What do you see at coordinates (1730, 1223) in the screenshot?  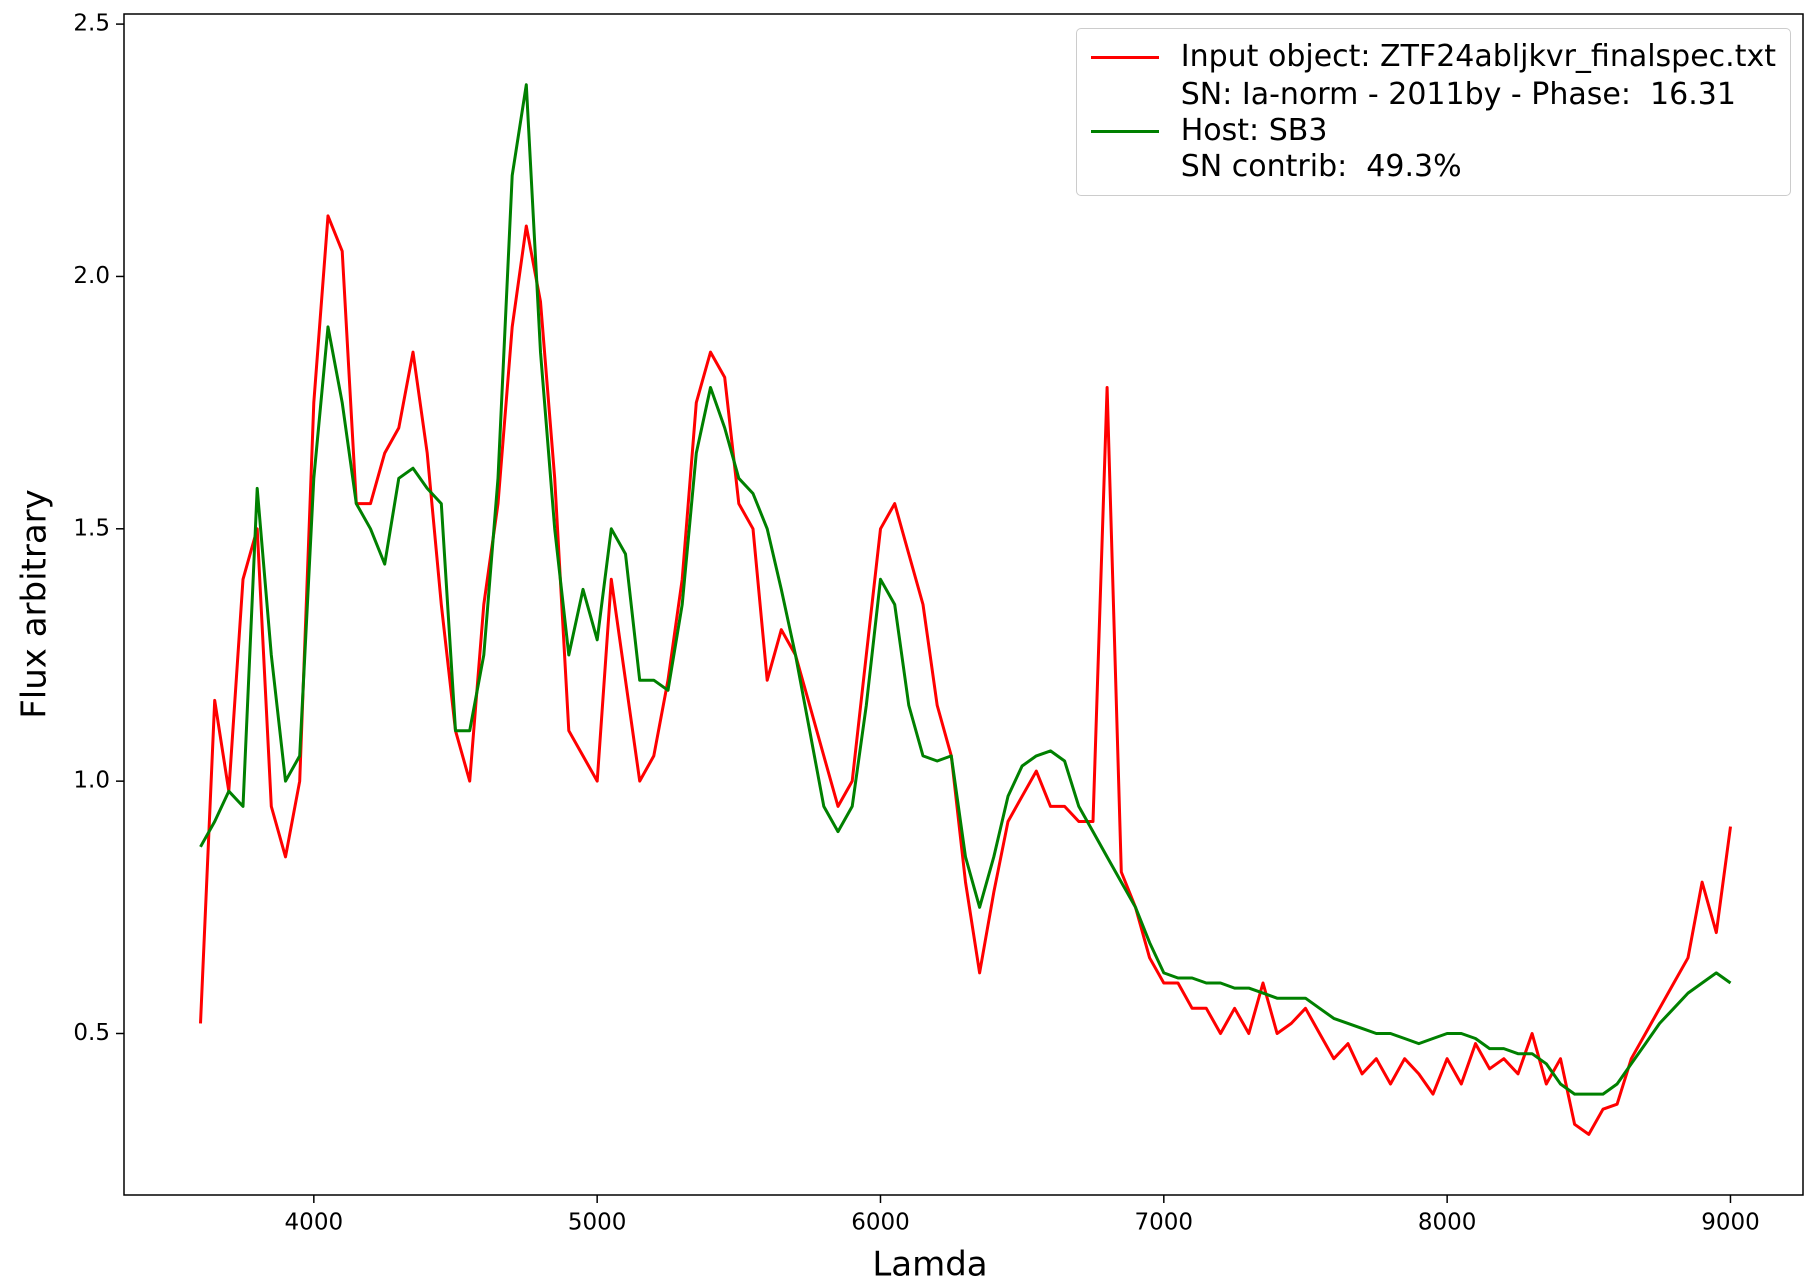 I see `x-tick-label: 9000` at bounding box center [1730, 1223].